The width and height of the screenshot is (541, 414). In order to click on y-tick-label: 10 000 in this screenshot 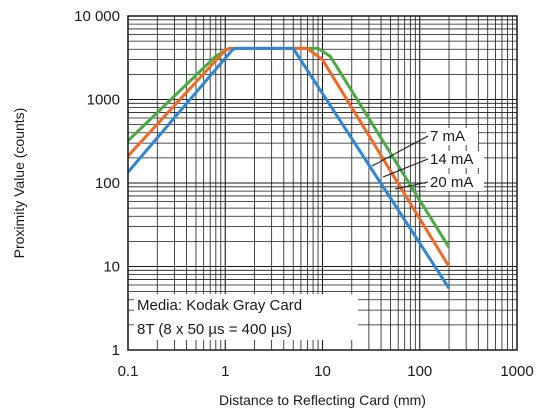, I will do `click(97, 16)`.